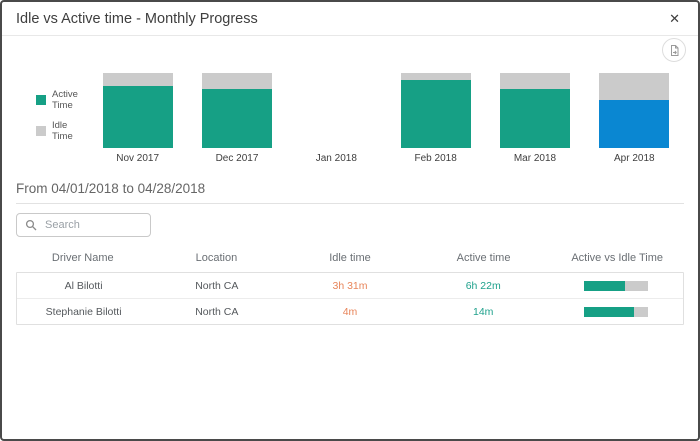 The height and width of the screenshot is (441, 700). Describe the element at coordinates (216, 258) in the screenshot. I see `col-location: Location` at that location.